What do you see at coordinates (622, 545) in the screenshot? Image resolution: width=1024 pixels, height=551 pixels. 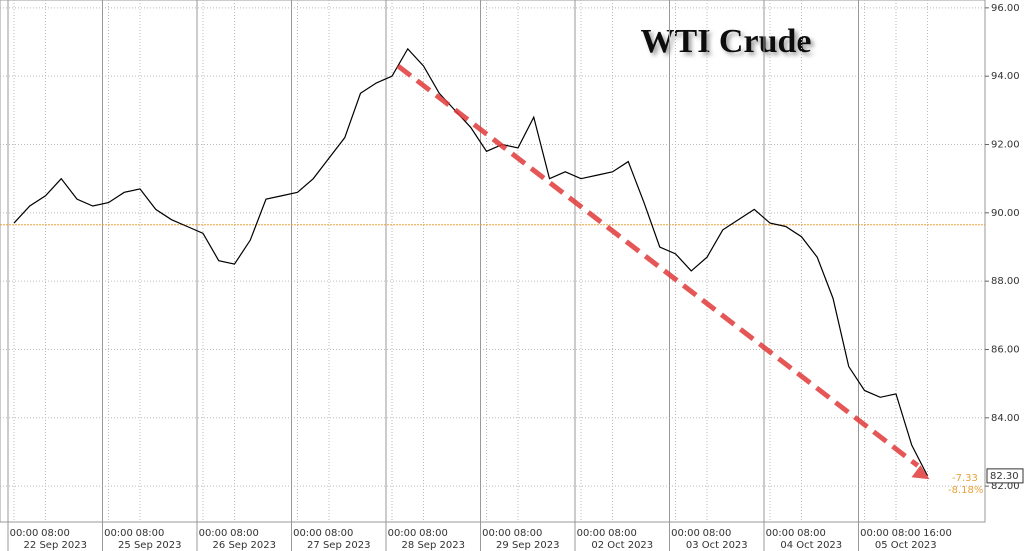 I see `date-label: 02 Oct 2023` at bounding box center [622, 545].